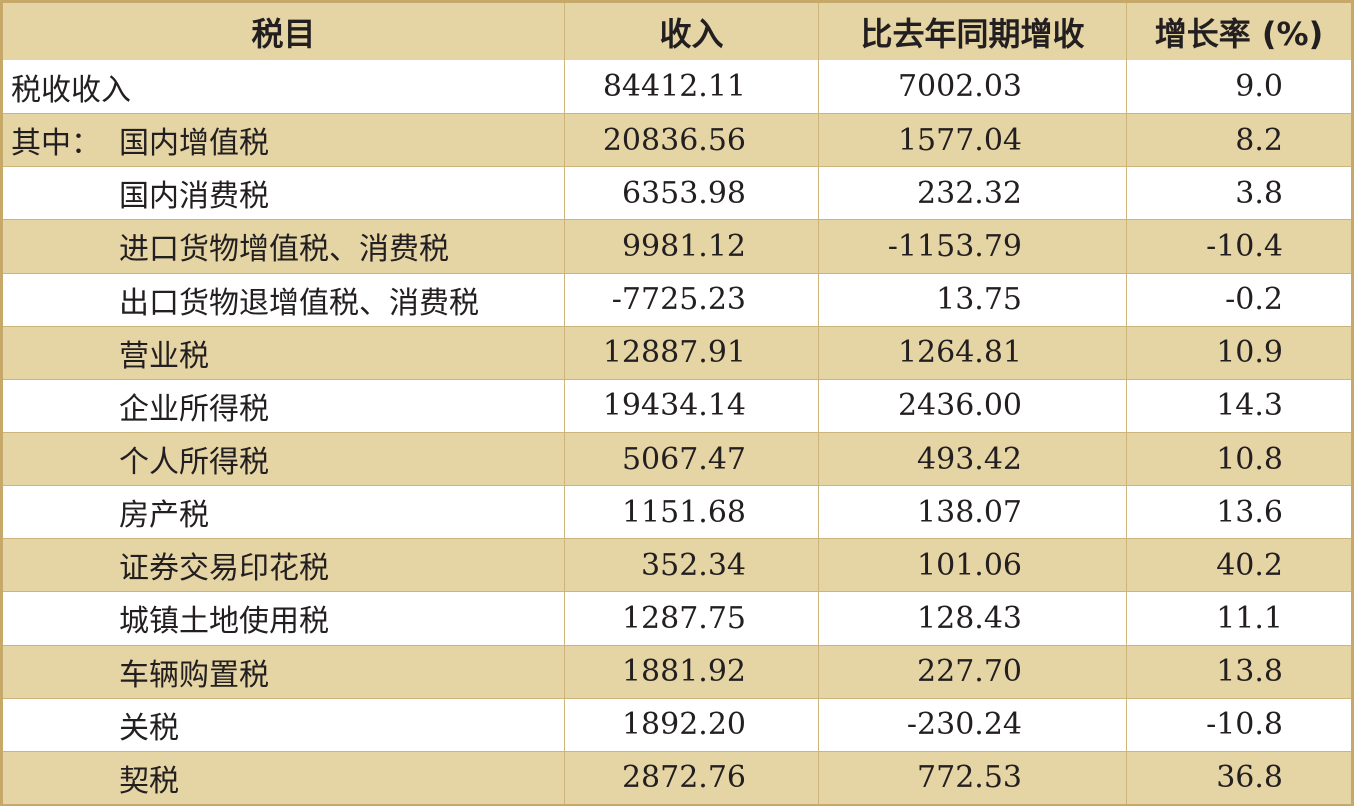  I want to click on tax-item-cell: 证券交易印花税, so click(283, 565).